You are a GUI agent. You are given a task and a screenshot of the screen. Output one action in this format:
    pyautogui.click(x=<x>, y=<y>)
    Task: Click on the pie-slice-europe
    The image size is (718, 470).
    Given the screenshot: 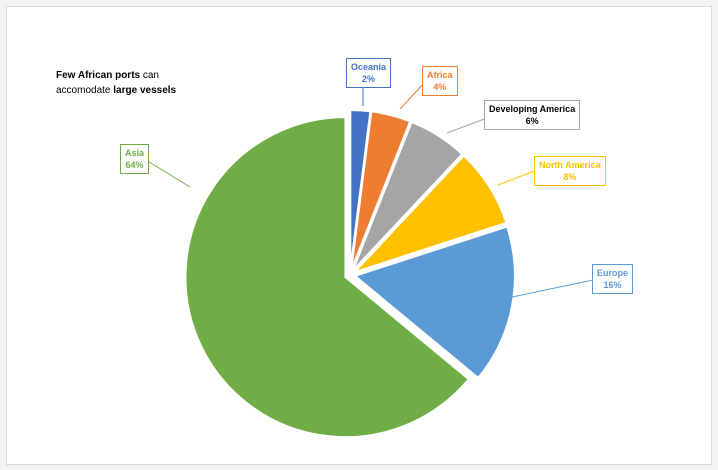 What is the action you would take?
    pyautogui.click(x=434, y=302)
    